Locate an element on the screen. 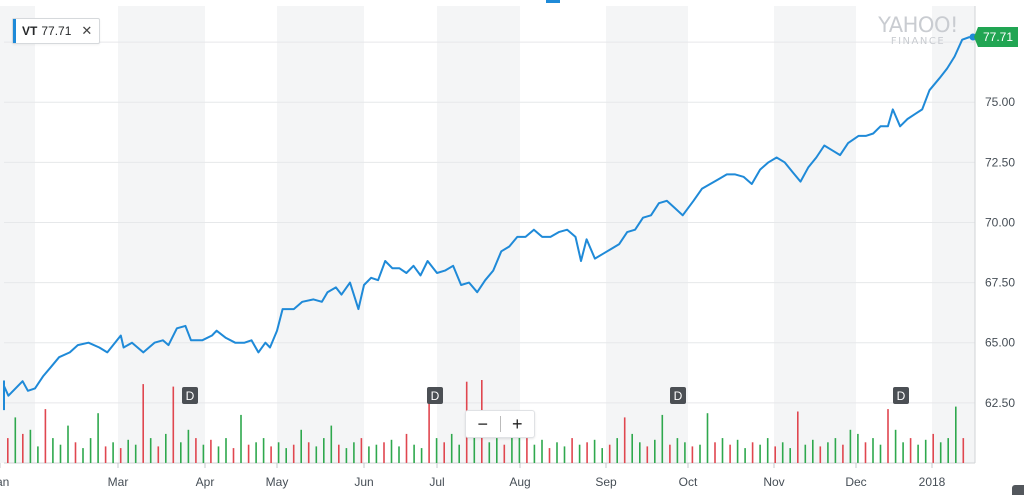 This screenshot has width=1024, height=495. symbol-price: 77.71 is located at coordinates (56, 31).